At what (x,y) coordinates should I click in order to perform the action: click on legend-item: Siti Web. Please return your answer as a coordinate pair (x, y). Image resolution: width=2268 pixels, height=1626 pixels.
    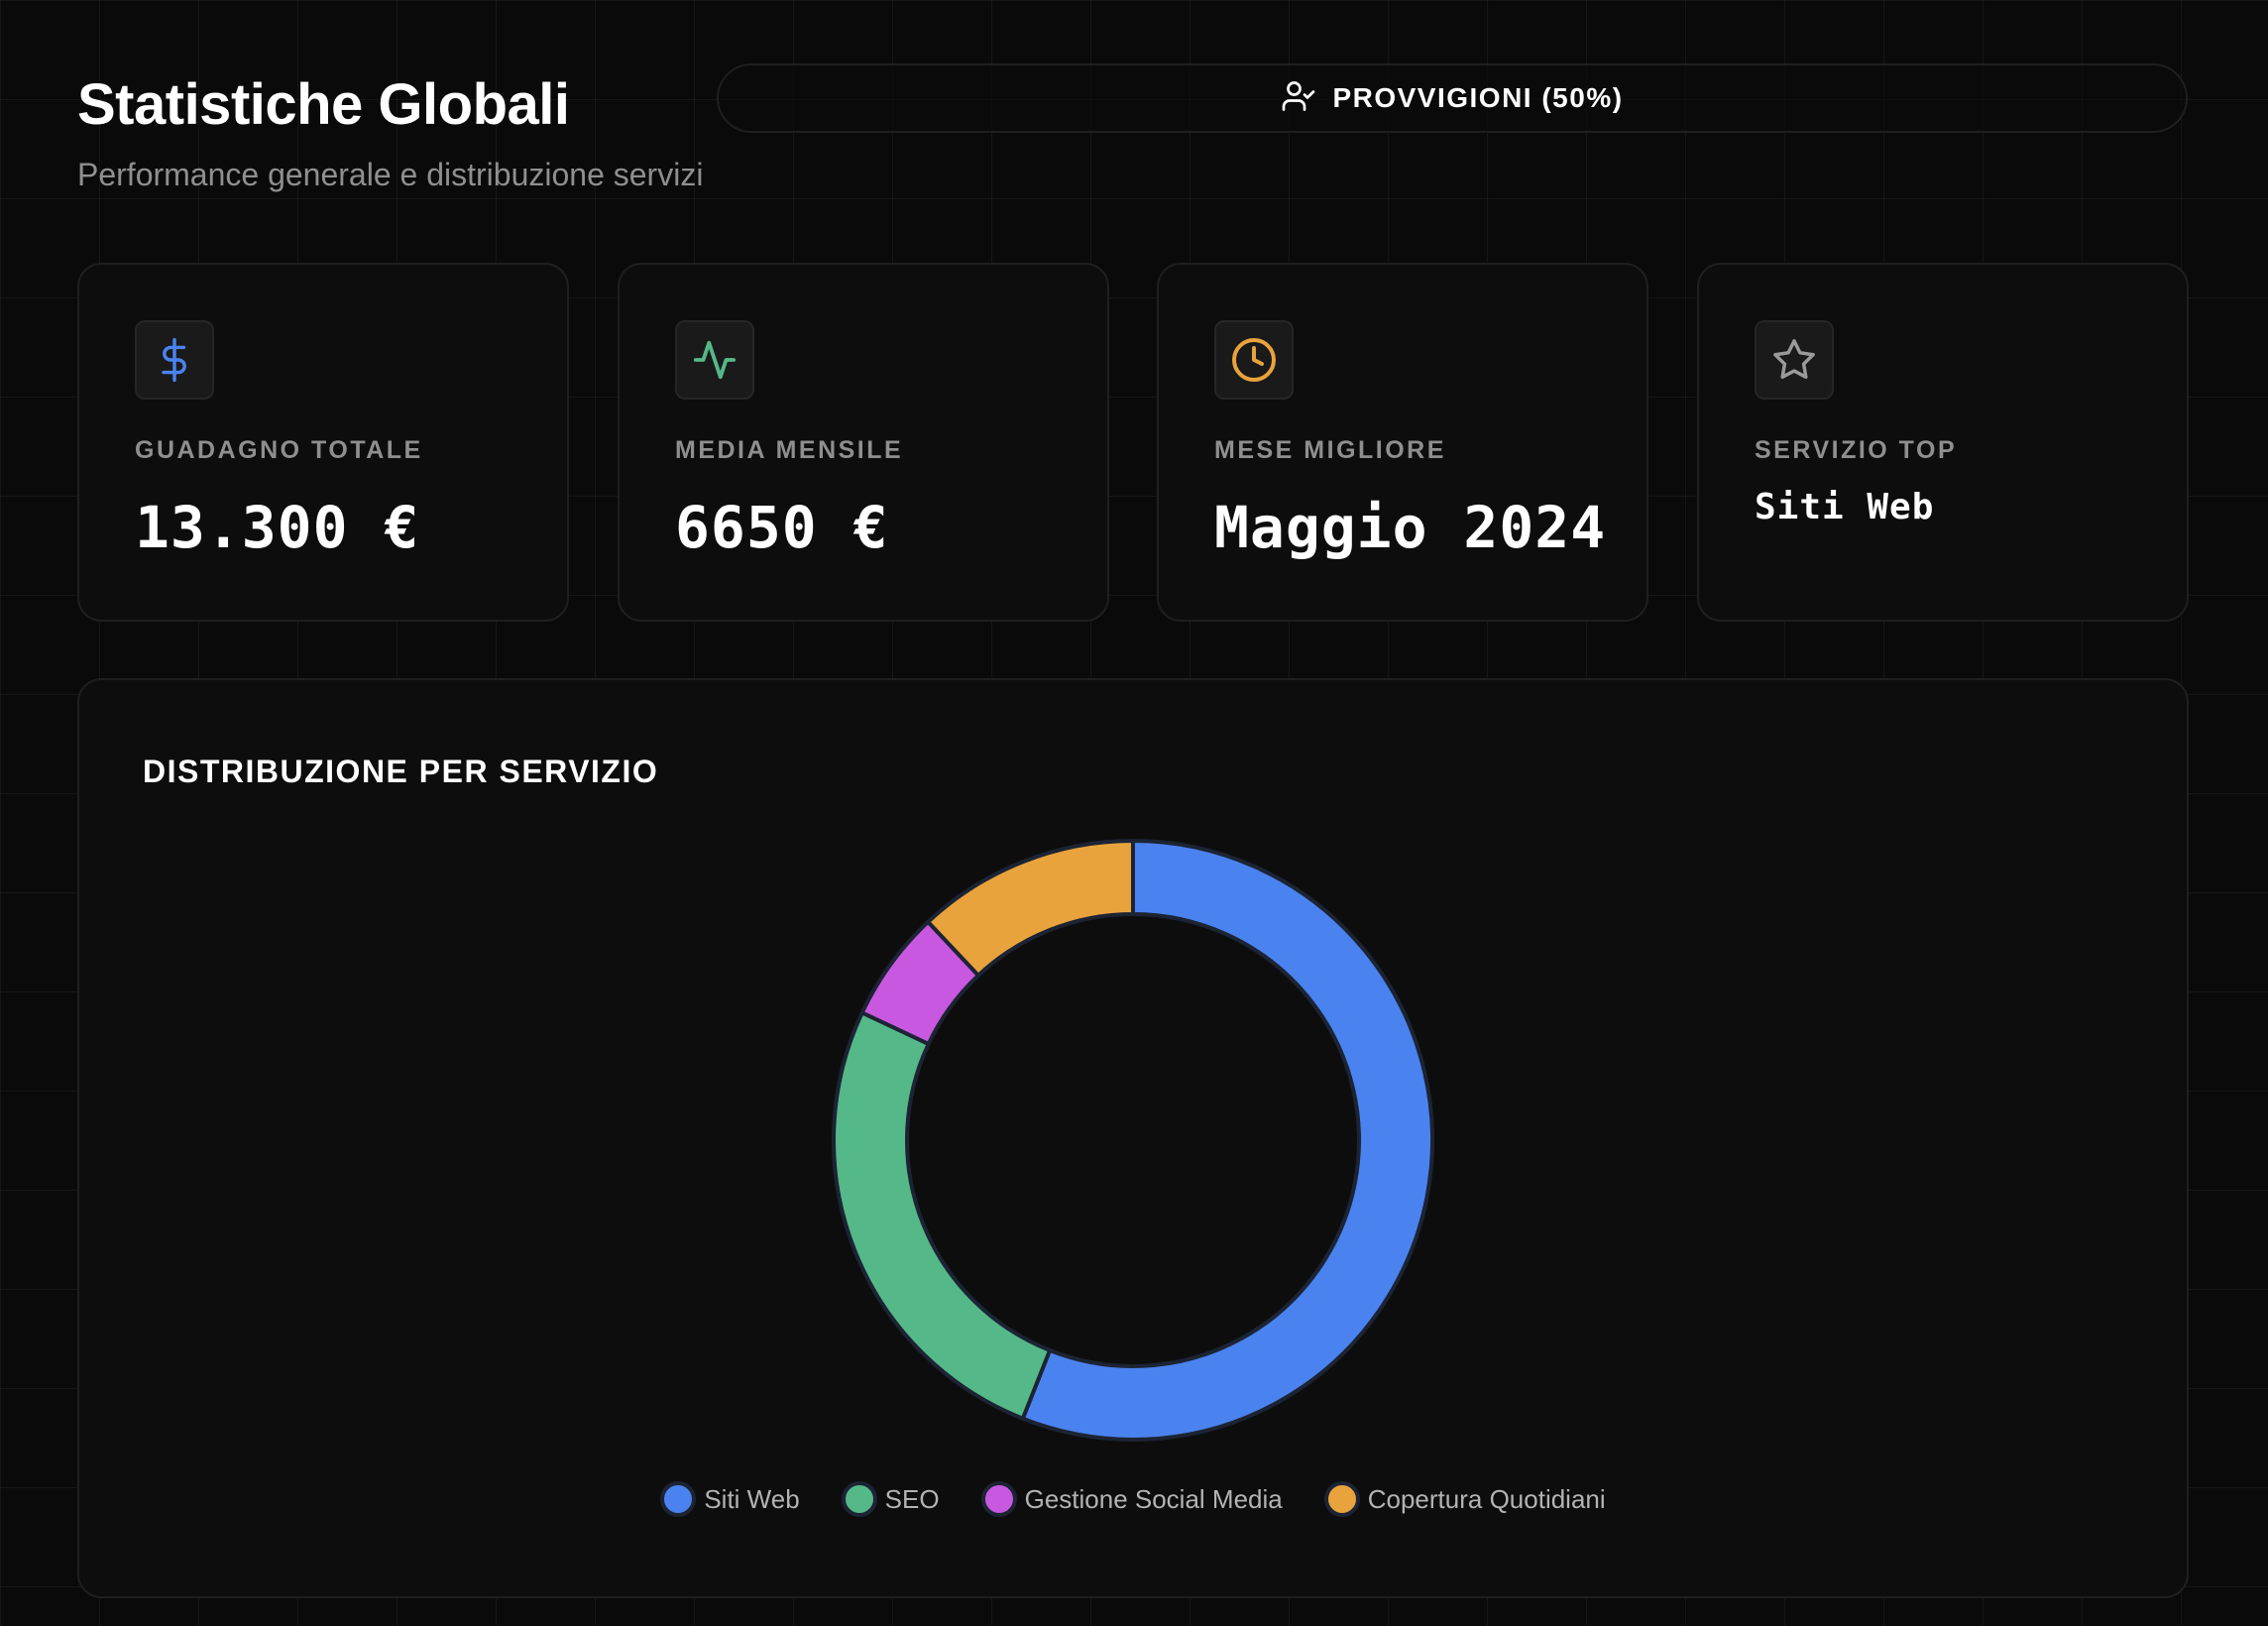
    Looking at the image, I should click on (730, 1499).